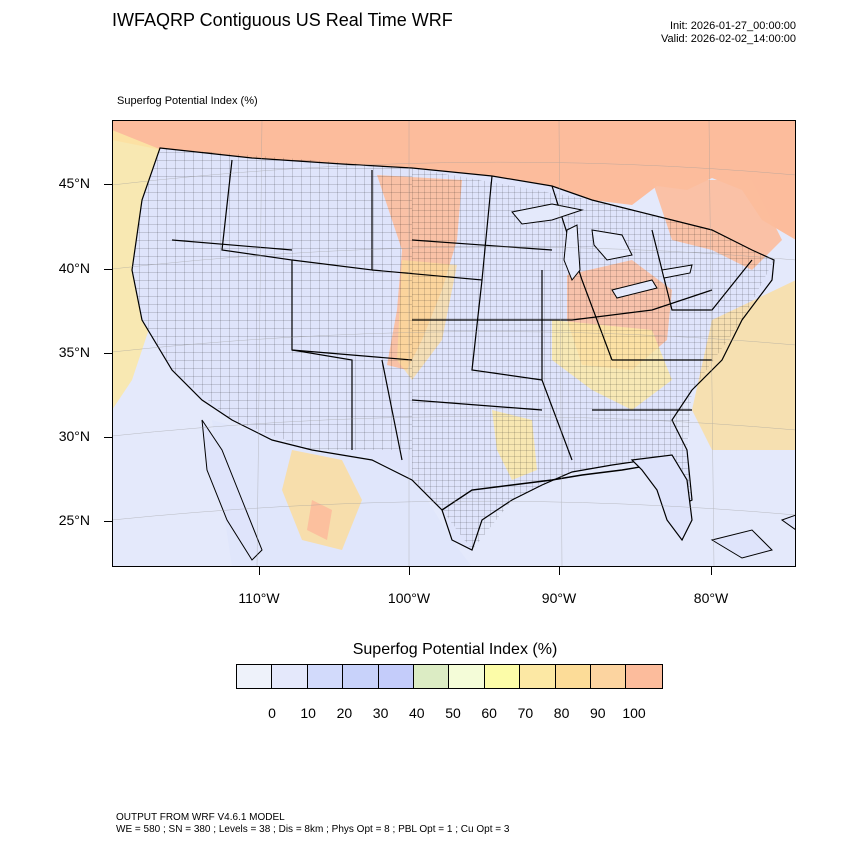  Describe the element at coordinates (561, 713) in the screenshot. I see `colorbar-label: 80` at that location.